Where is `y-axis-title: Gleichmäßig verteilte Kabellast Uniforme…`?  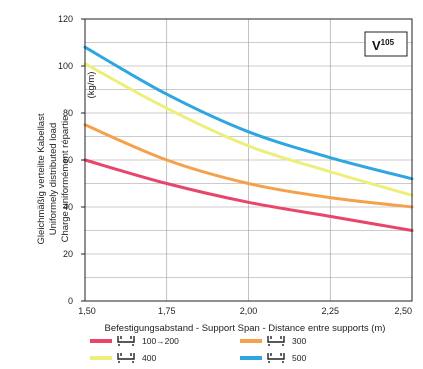
y-axis-title: Gleichmäßig verteilte Kabellast Uniforme… is located at coordinates (53, 178).